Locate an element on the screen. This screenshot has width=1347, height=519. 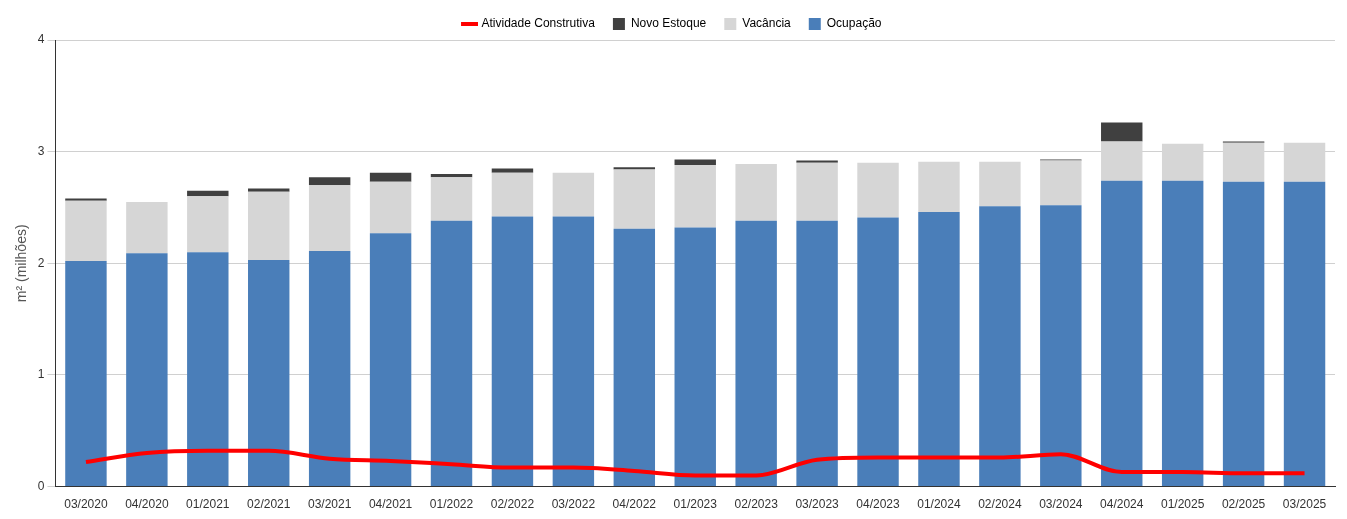
x-tick-label: 01/2024 is located at coordinates (939, 504).